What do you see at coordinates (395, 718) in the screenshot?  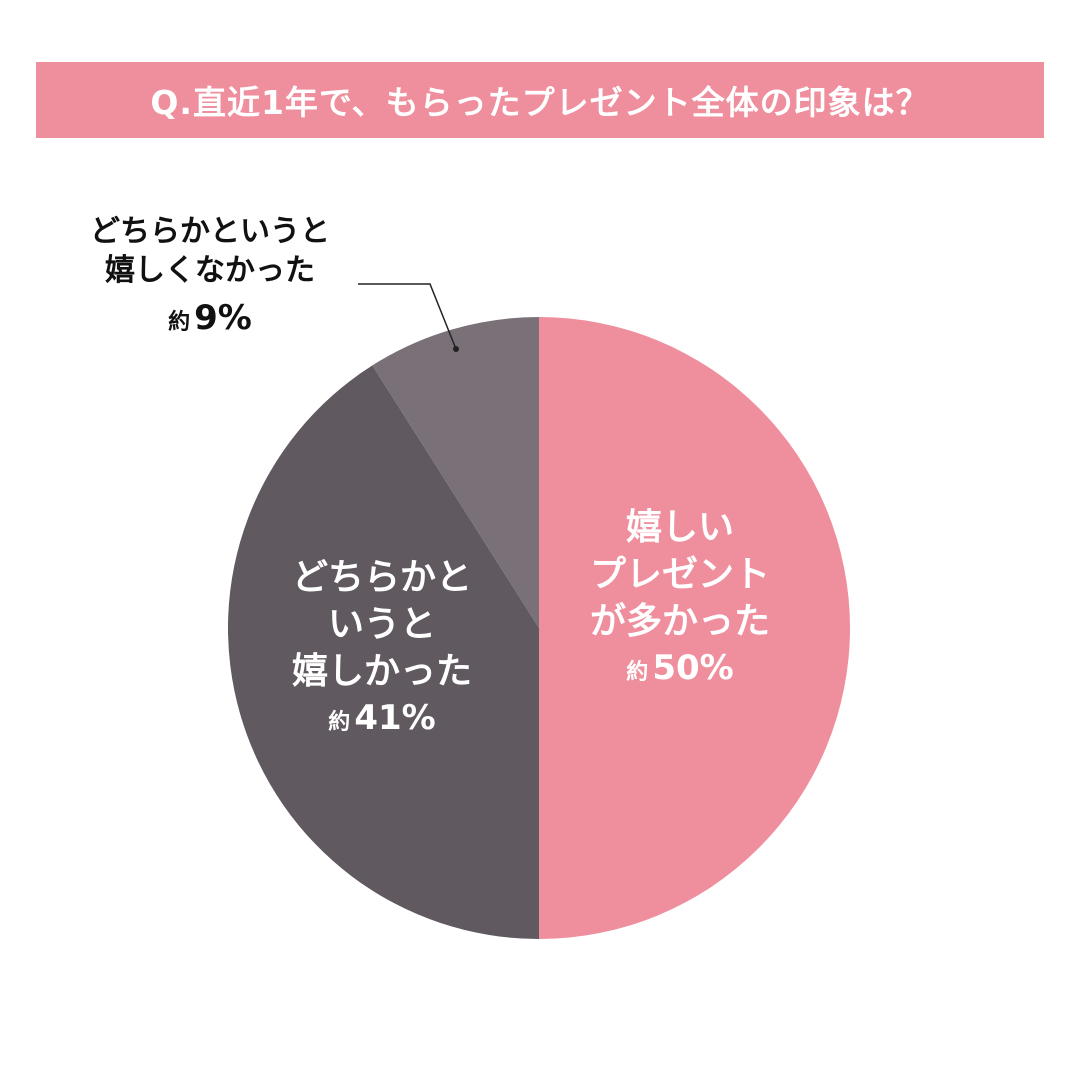 I see `percent-value: 41%` at bounding box center [395, 718].